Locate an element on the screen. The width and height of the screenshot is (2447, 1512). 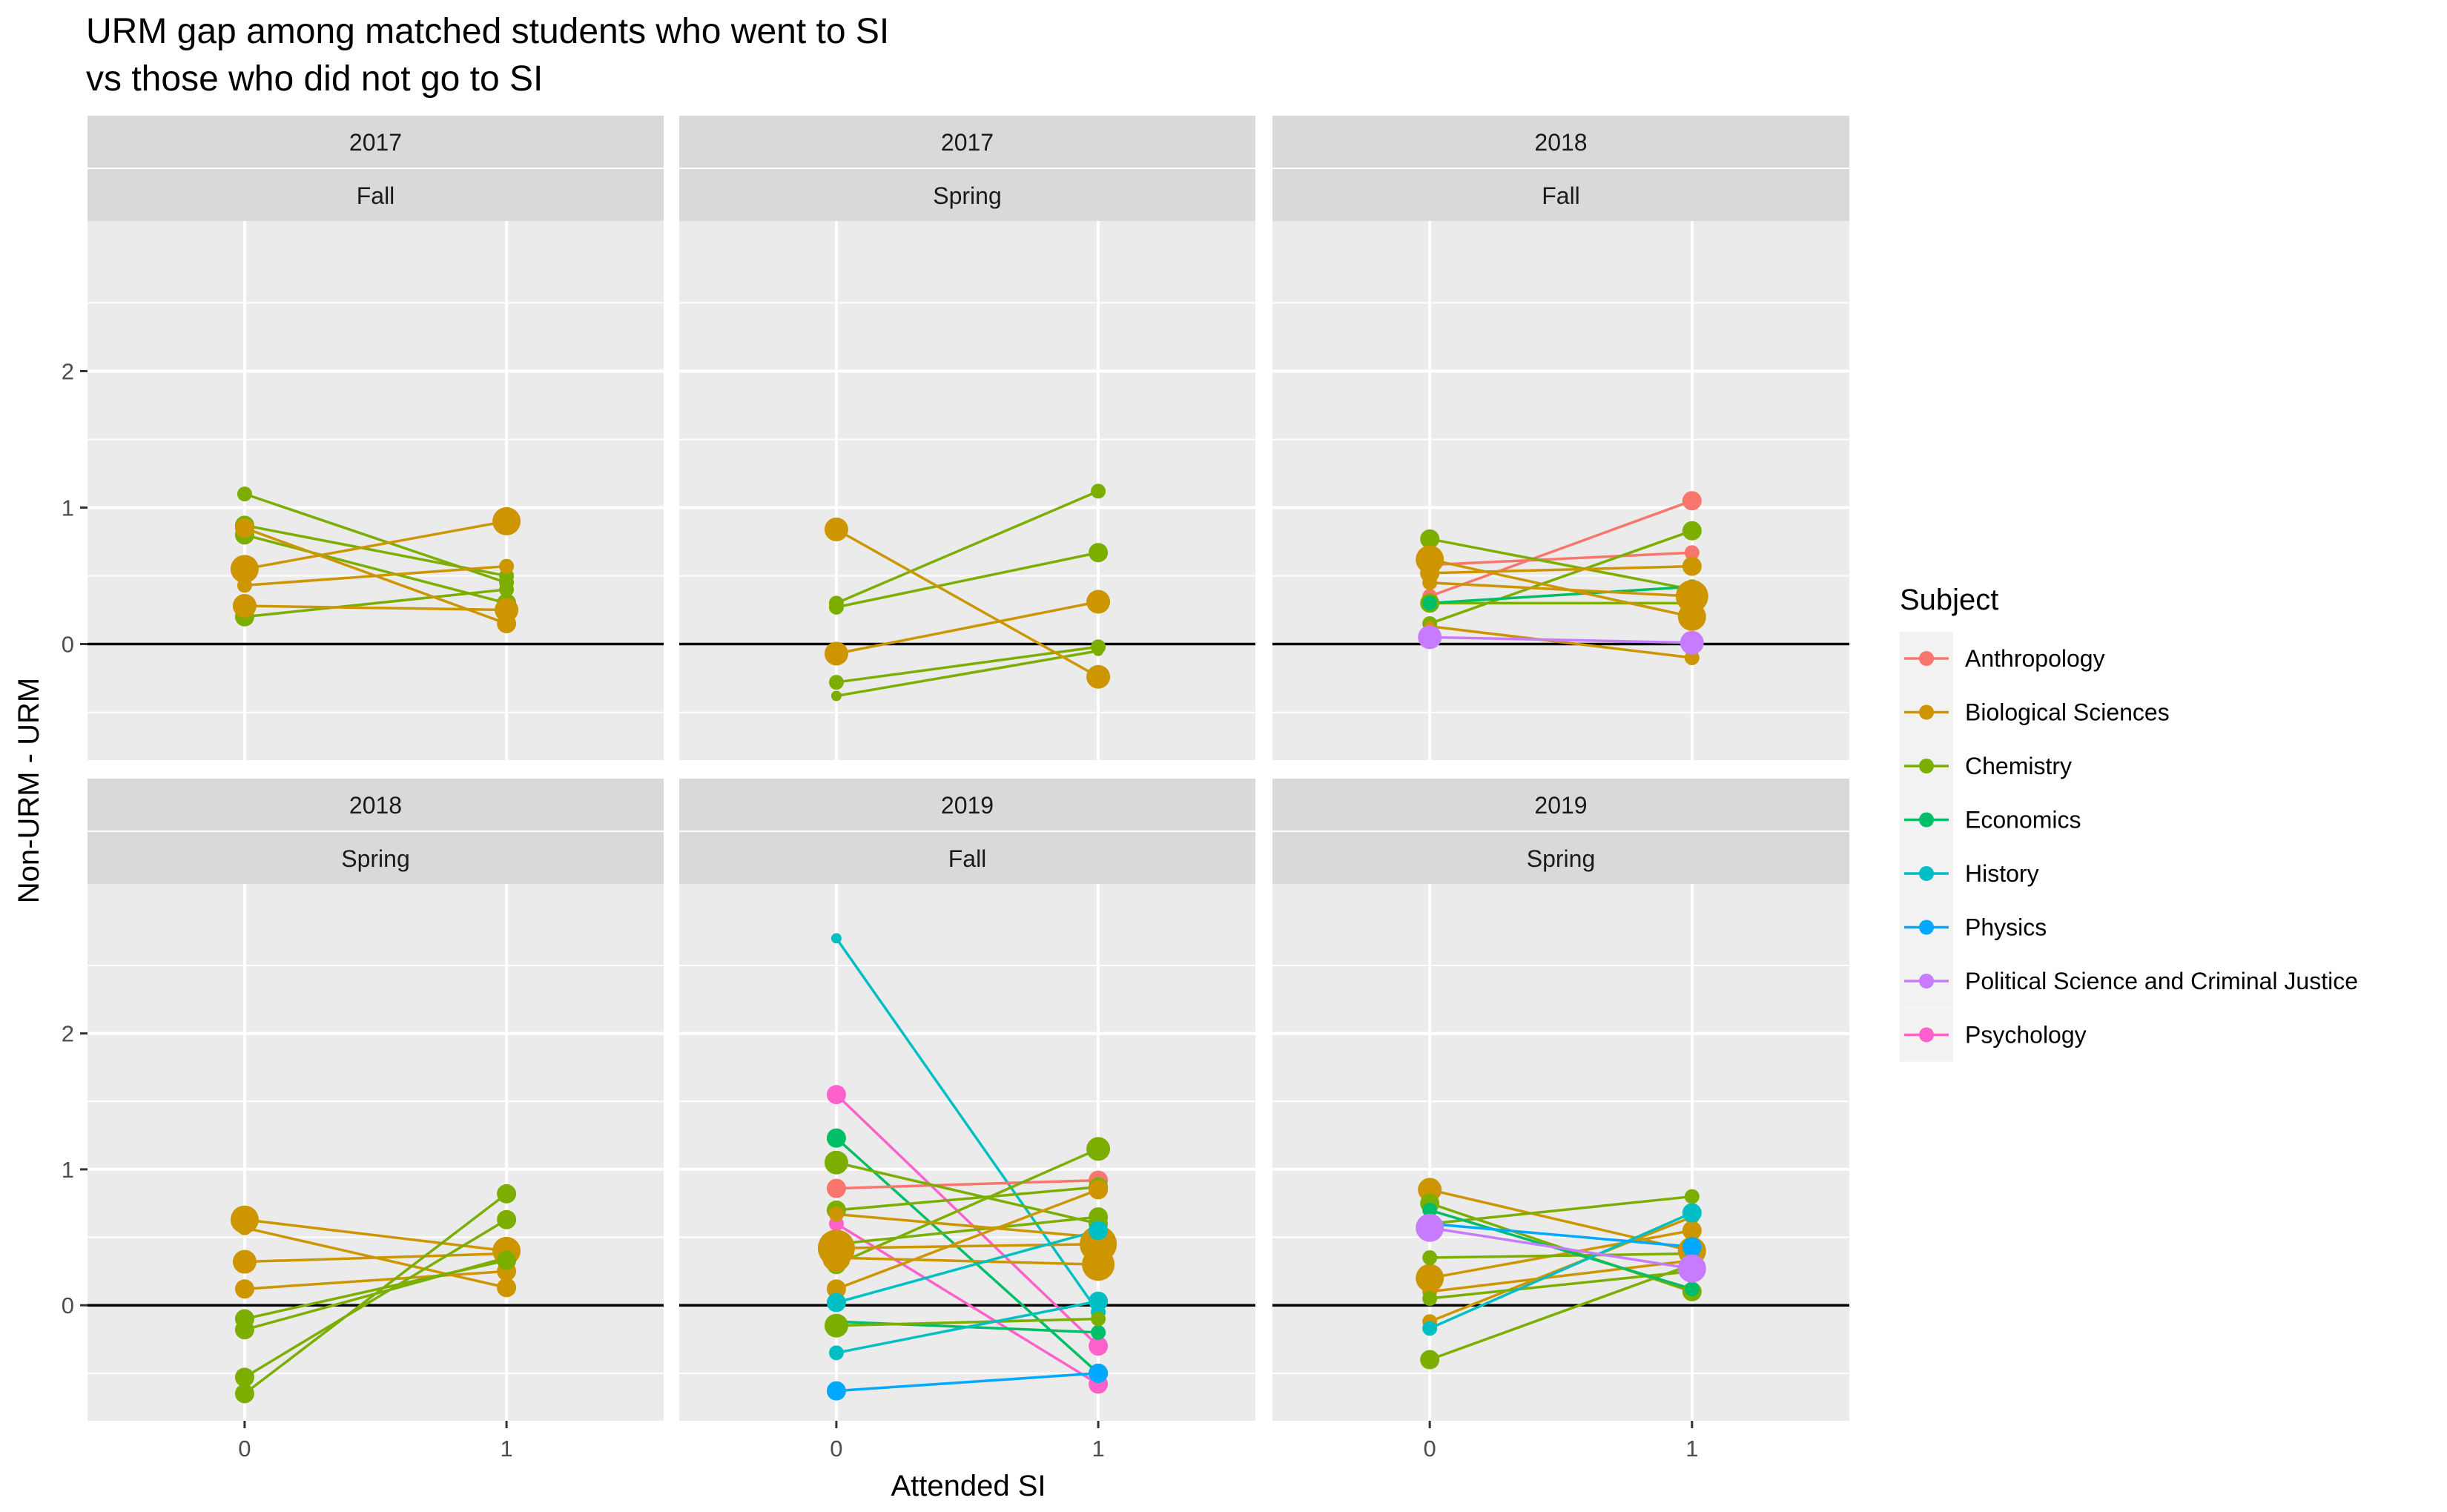
legend-label: Biological Sciences is located at coordinates (2067, 712).